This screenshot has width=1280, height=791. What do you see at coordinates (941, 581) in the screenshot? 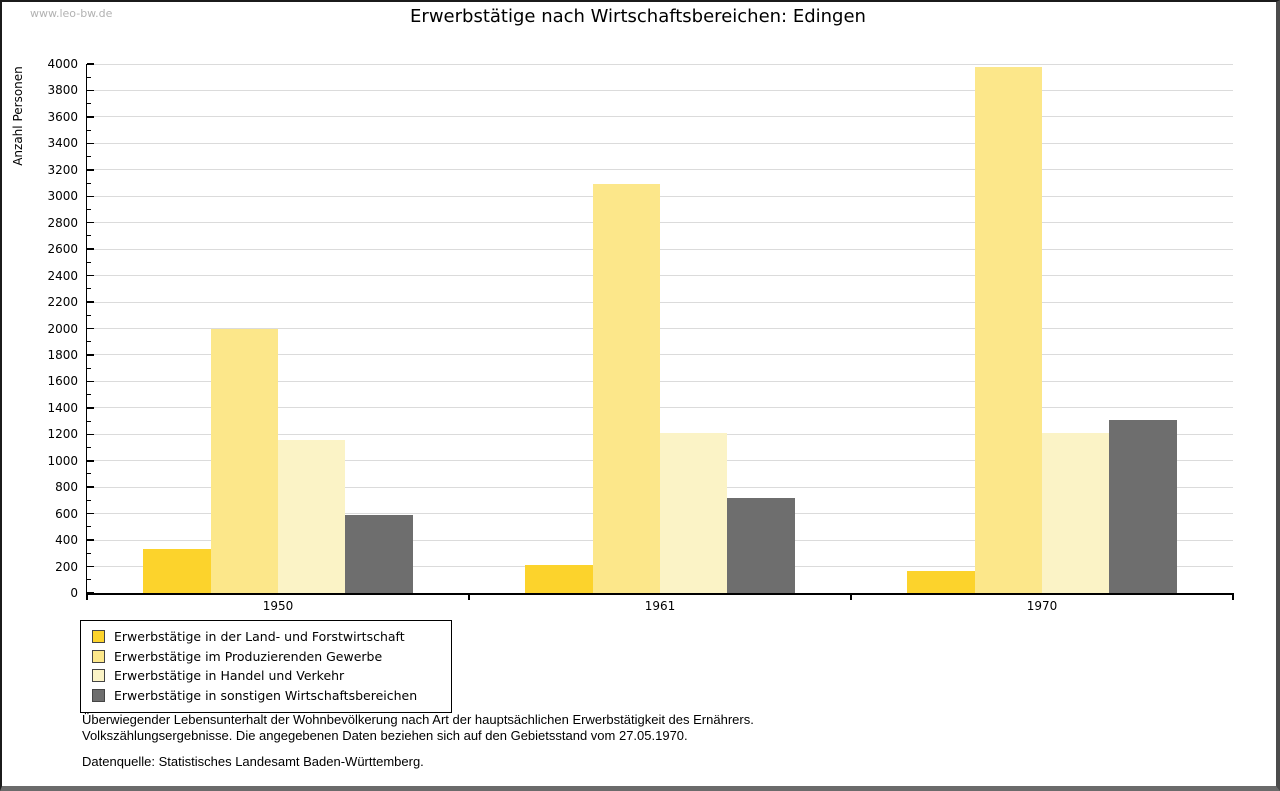
I see `bar-1970-series1` at bounding box center [941, 581].